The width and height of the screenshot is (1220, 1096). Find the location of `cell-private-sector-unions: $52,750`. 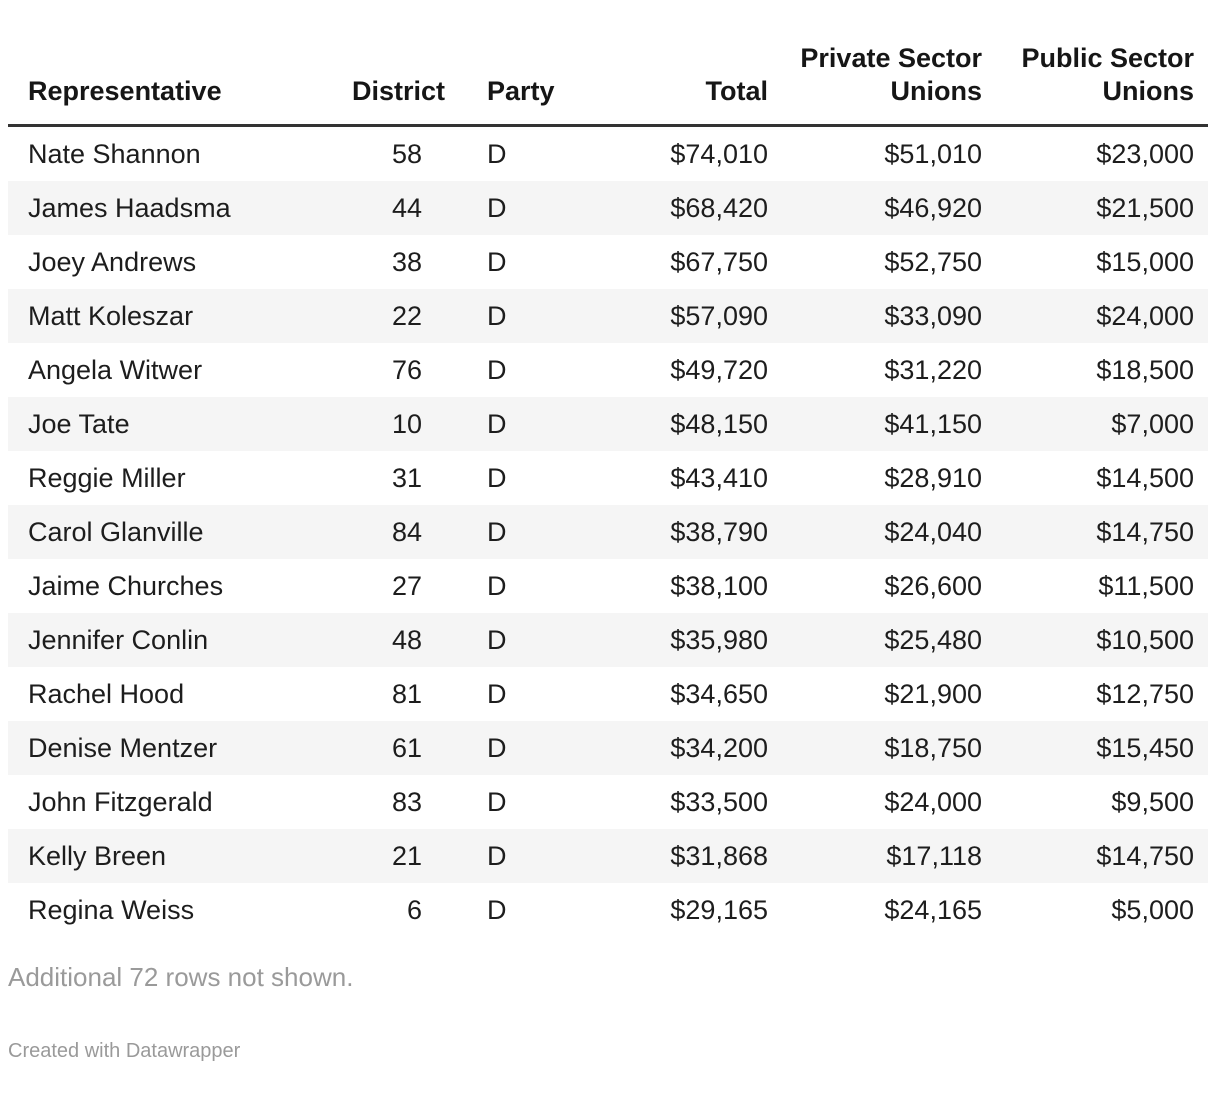

cell-private-sector-unions: $52,750 is located at coordinates (933, 262).